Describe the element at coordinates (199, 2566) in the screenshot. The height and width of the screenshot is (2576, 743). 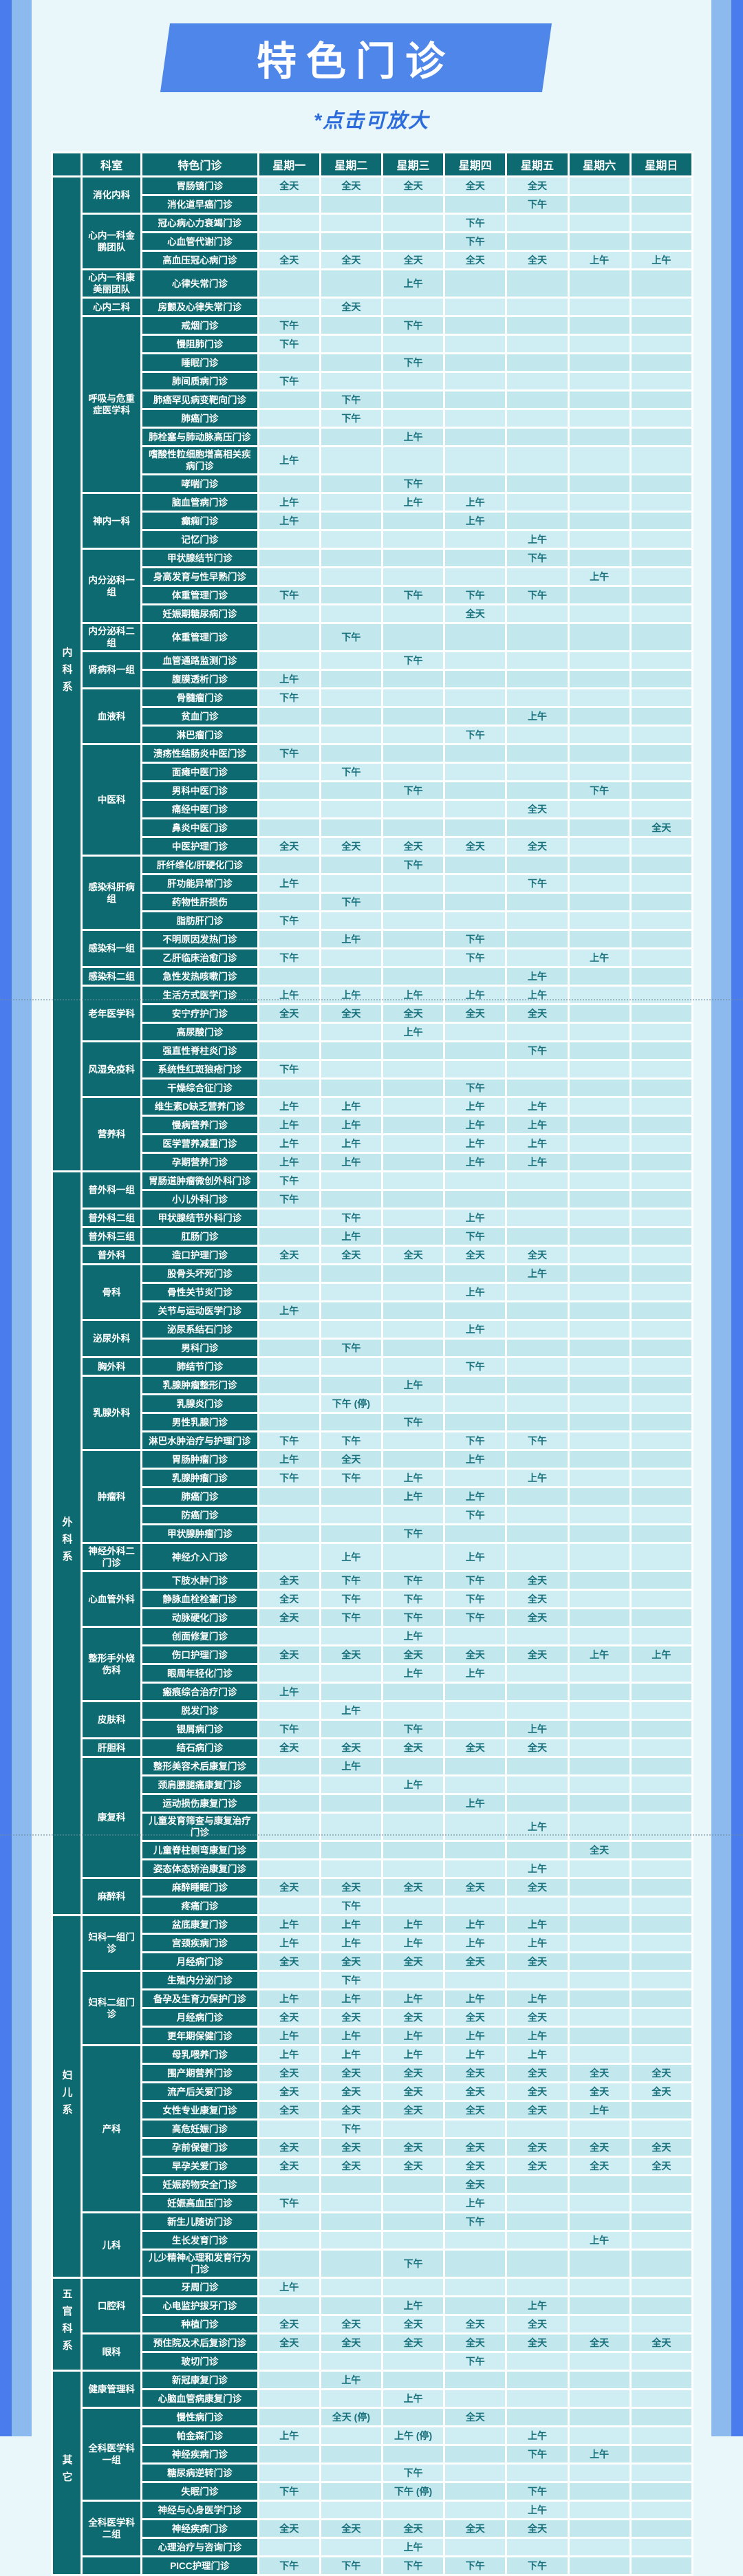
I see `clinic-name-cell: PICC护理门诊` at that location.